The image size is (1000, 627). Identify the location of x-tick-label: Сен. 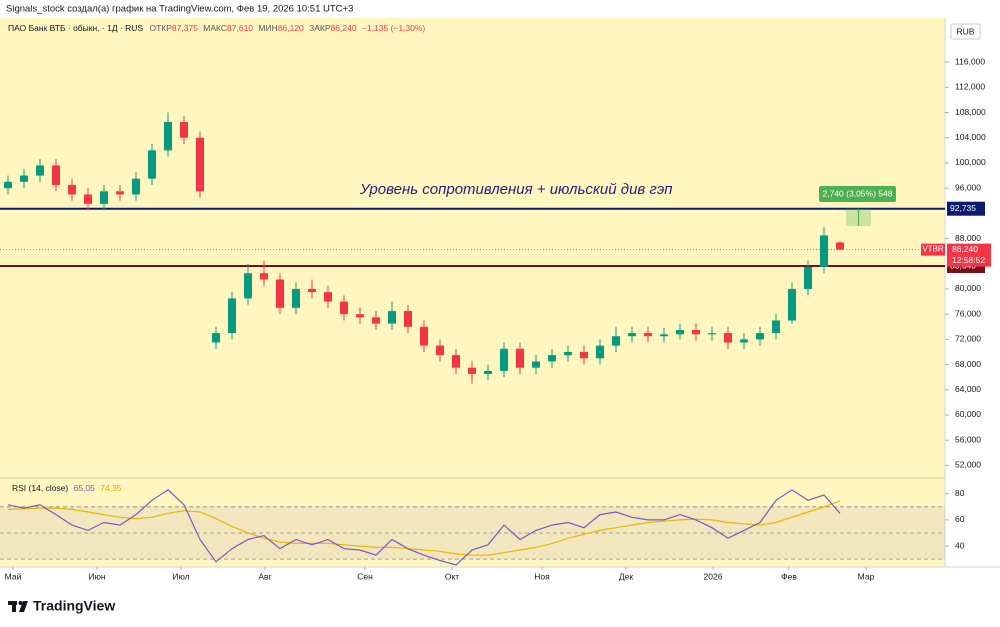
(365, 576).